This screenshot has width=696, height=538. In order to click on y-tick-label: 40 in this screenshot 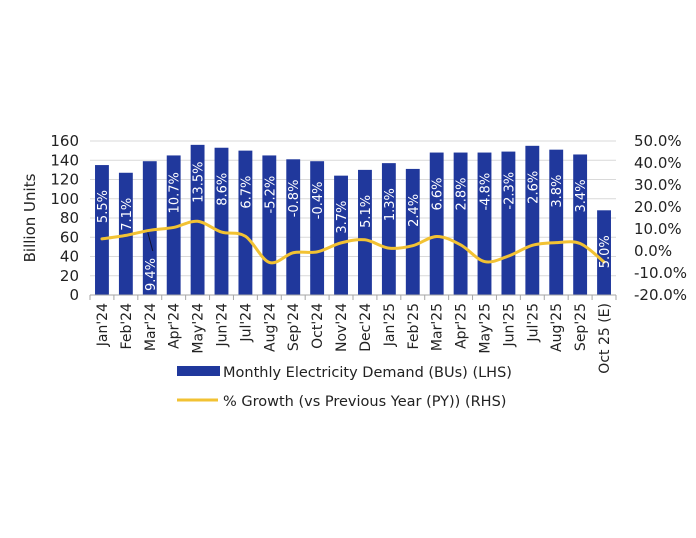, I will do `click(69, 257)`.